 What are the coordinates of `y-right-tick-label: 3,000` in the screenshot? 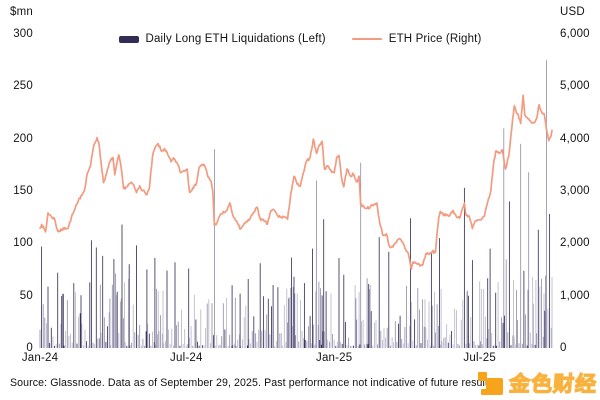 It's located at (575, 191).